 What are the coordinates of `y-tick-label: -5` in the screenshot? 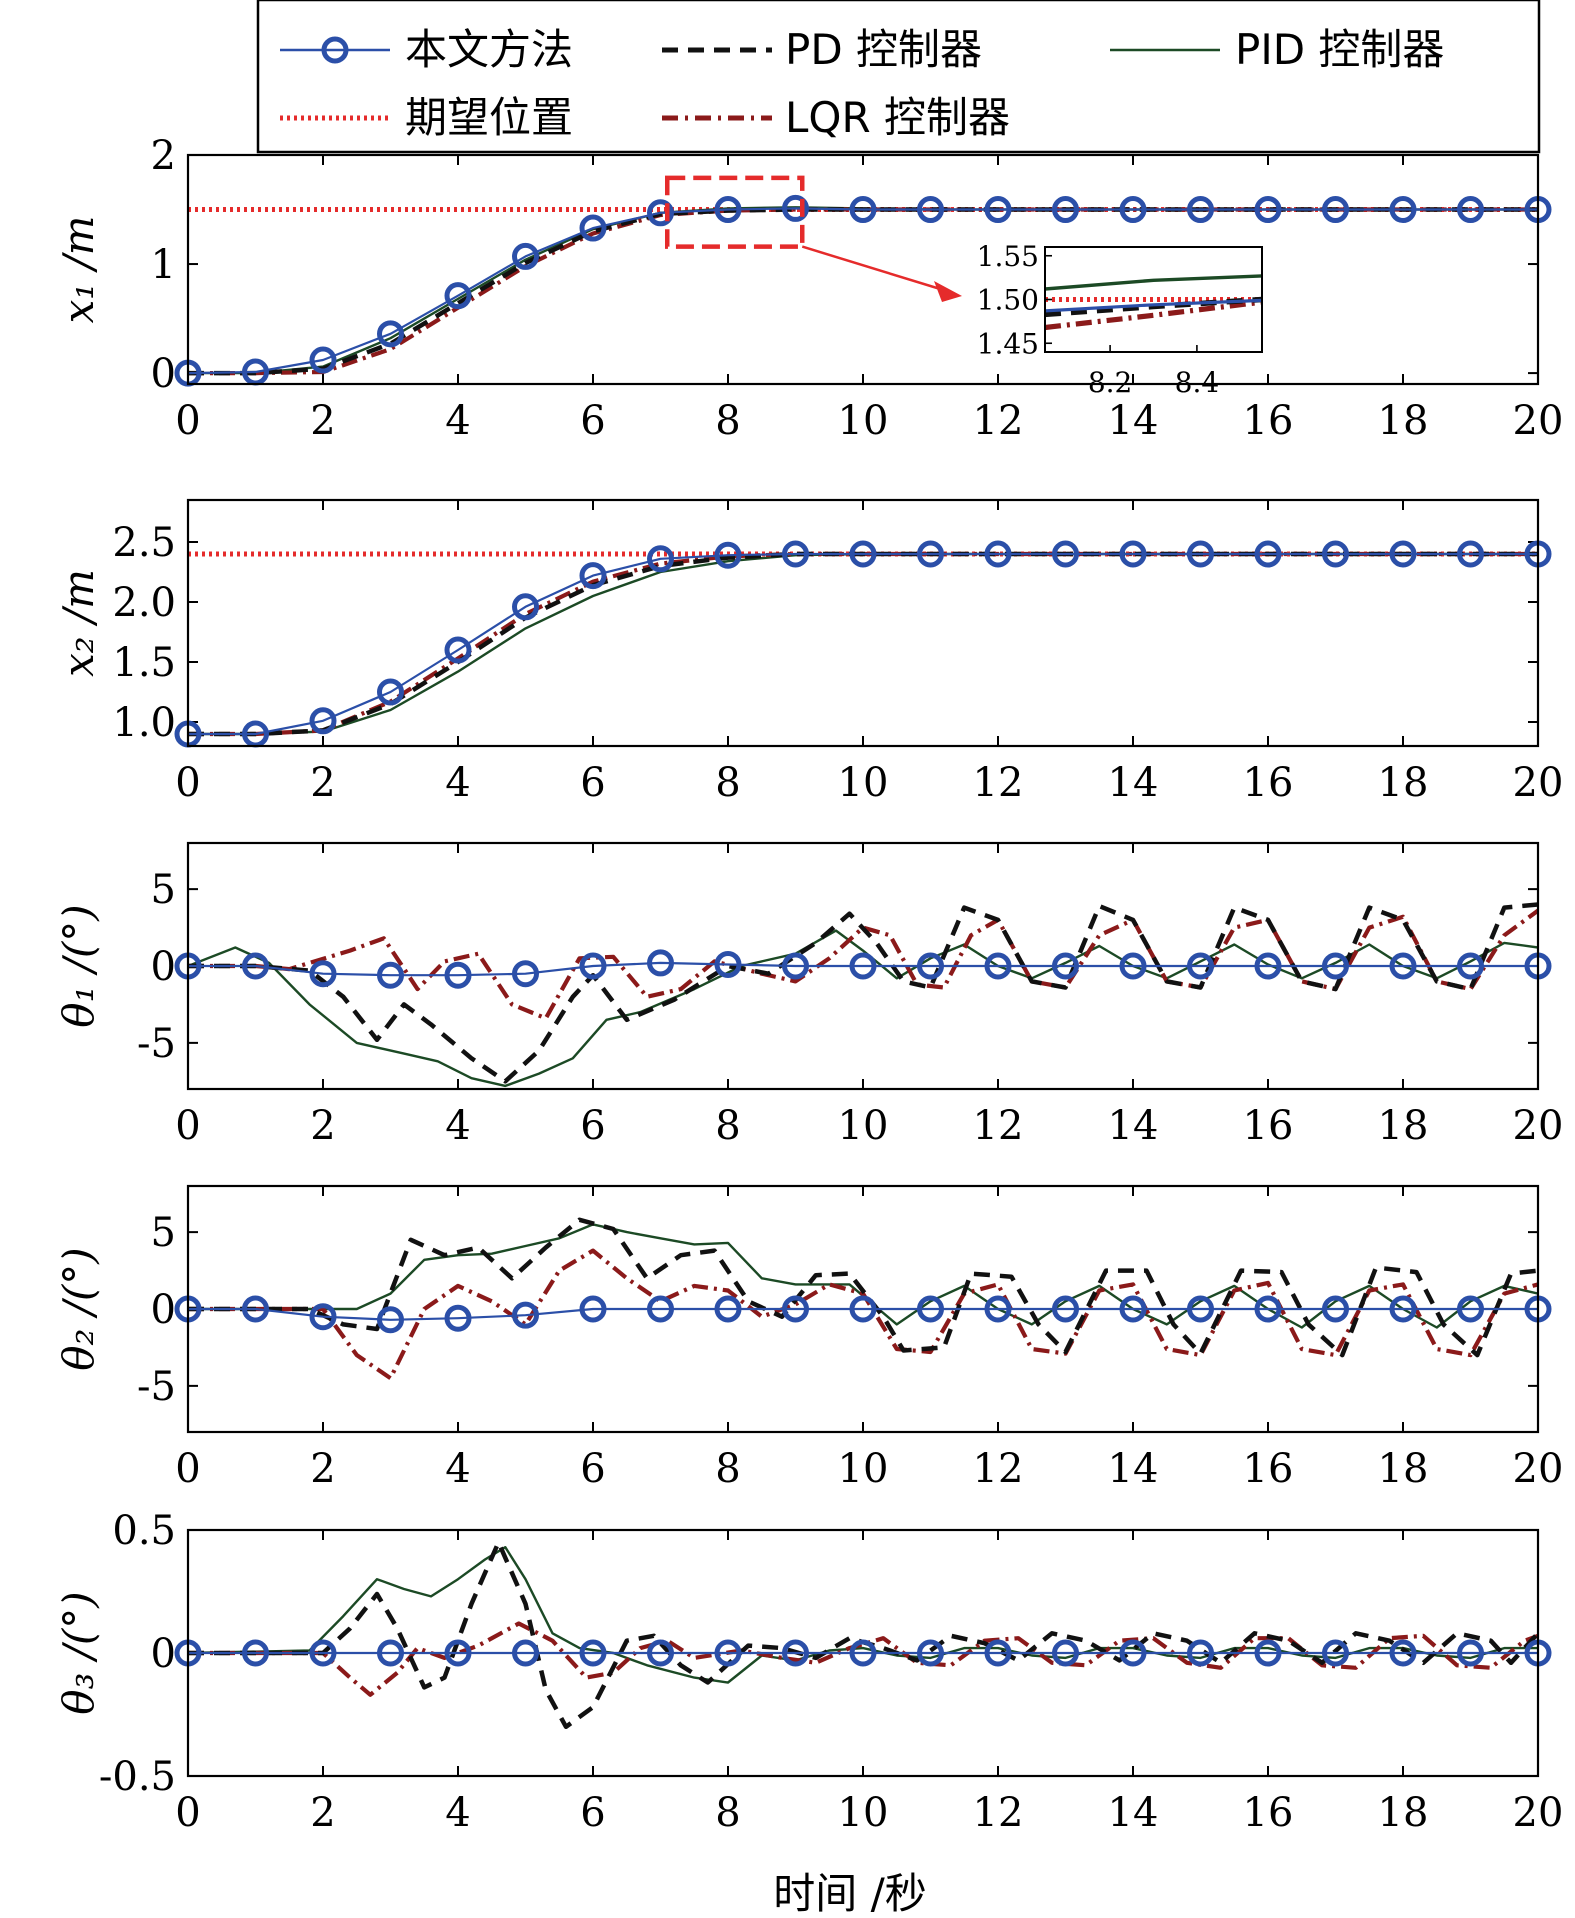 It's located at (156, 1387).